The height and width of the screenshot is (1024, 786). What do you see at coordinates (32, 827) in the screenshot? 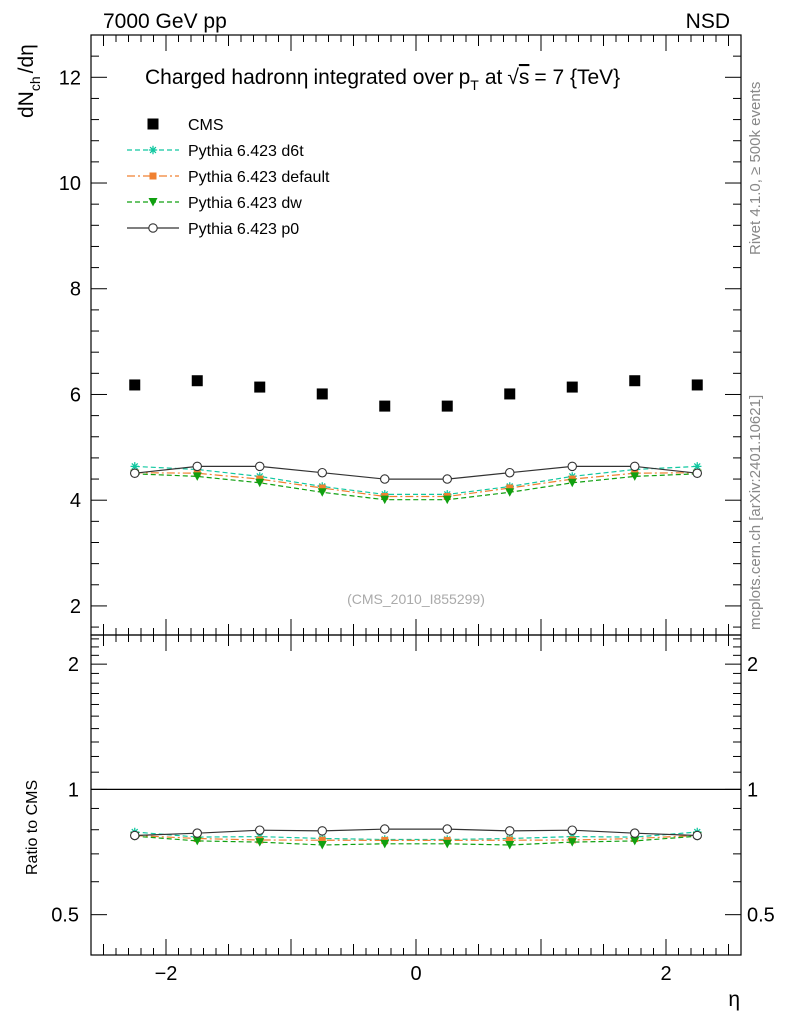
I see `ratio-ylabel: Ratio to CMS` at bounding box center [32, 827].